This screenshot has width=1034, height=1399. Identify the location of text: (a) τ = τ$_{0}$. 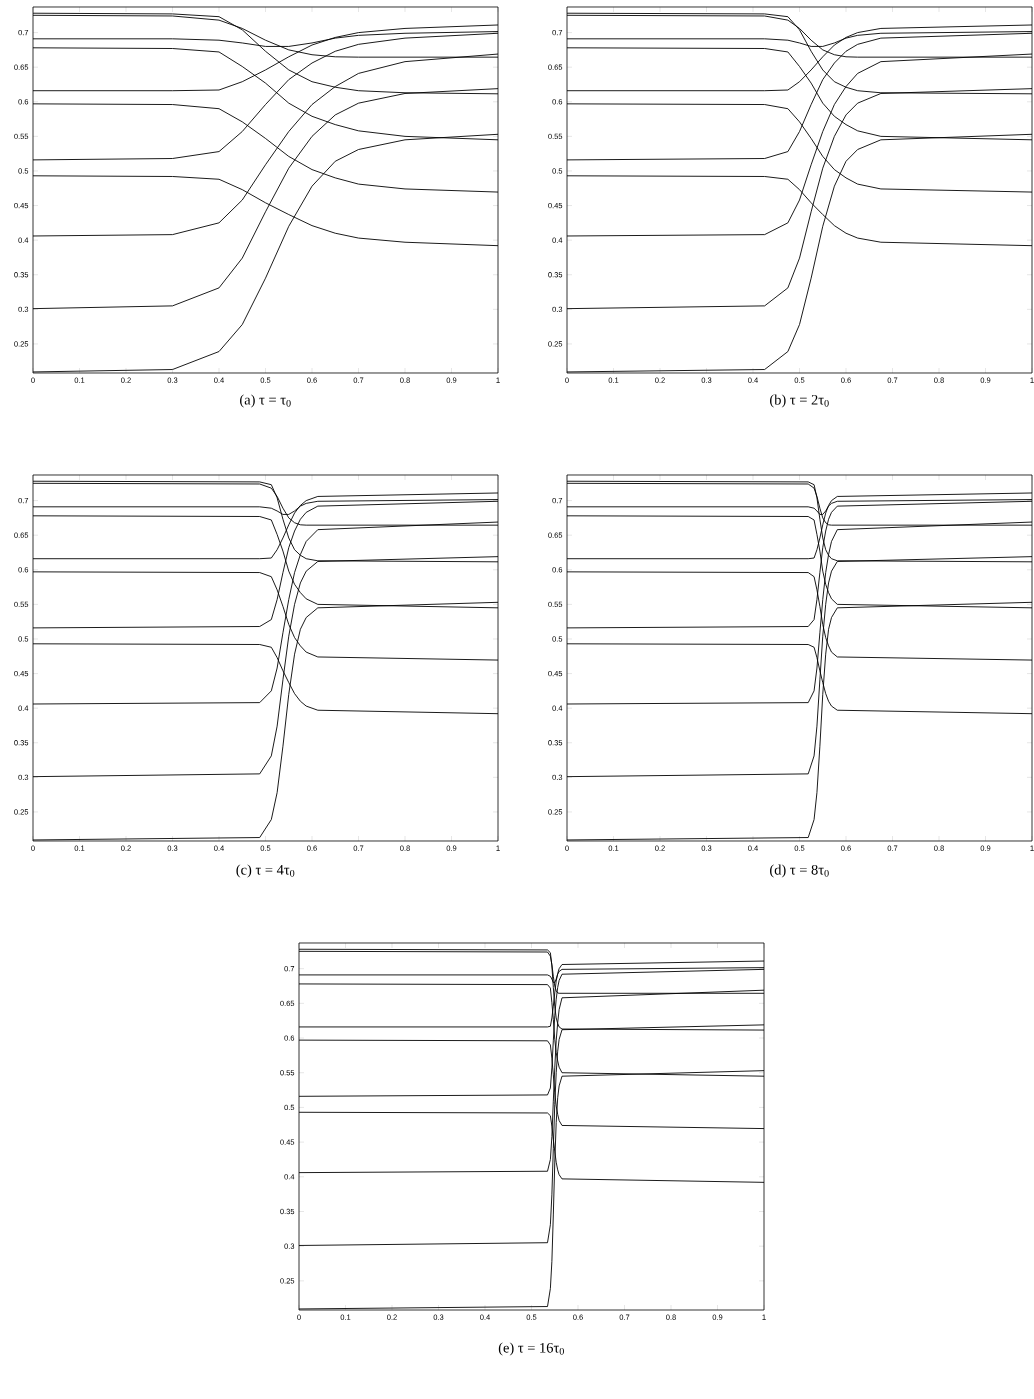
(265, 401).